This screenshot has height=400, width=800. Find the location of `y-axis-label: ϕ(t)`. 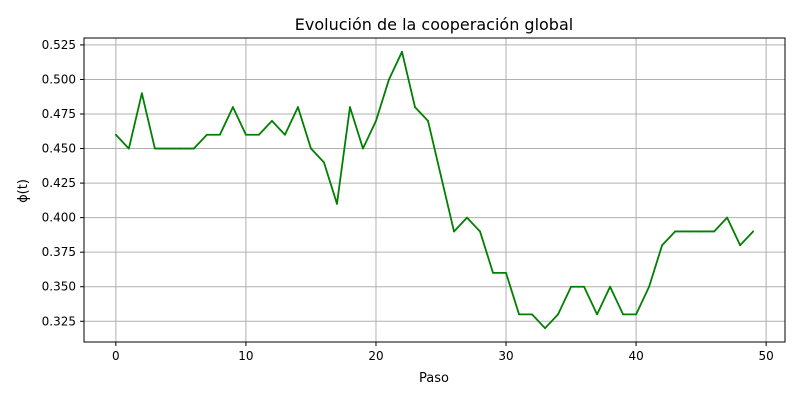

y-axis-label: ϕ(t) is located at coordinates (23, 191).